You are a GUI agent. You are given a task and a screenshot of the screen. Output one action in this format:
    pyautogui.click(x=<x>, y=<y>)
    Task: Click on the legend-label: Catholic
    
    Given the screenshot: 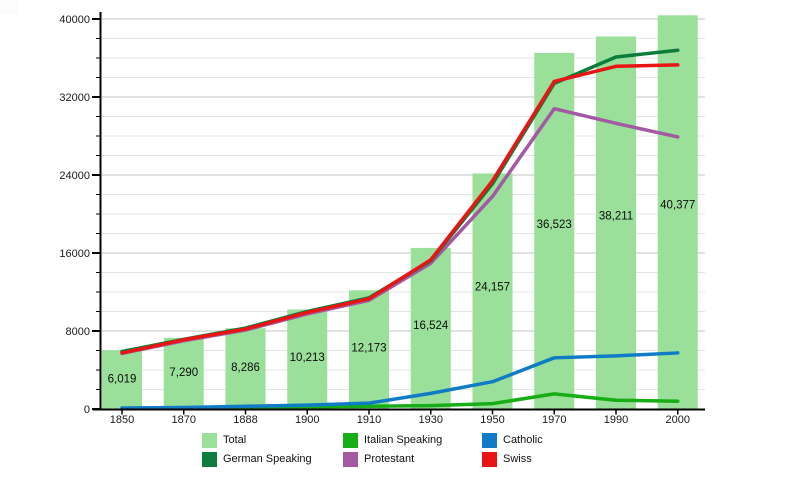 What is the action you would take?
    pyautogui.click(x=523, y=440)
    